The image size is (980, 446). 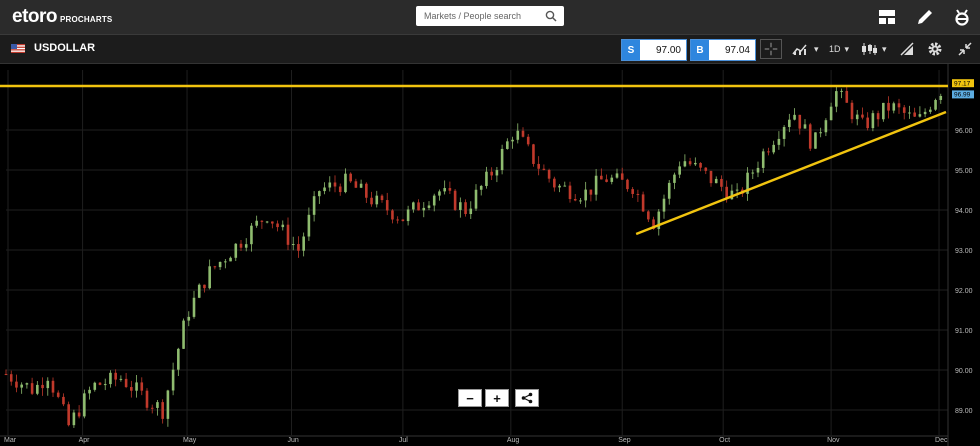 What do you see at coordinates (403, 440) in the screenshot?
I see `x-tick-label: Jul` at bounding box center [403, 440].